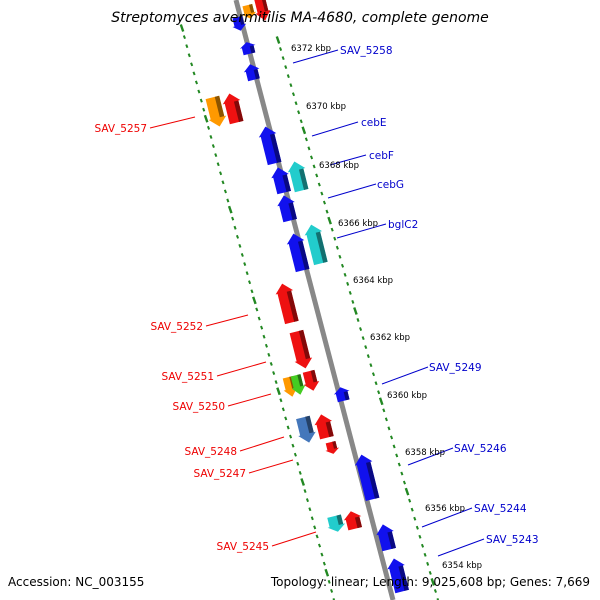 The height and width of the screenshot is (600, 600). I want to click on gene-sav5245-cyan, so click(336, 523).